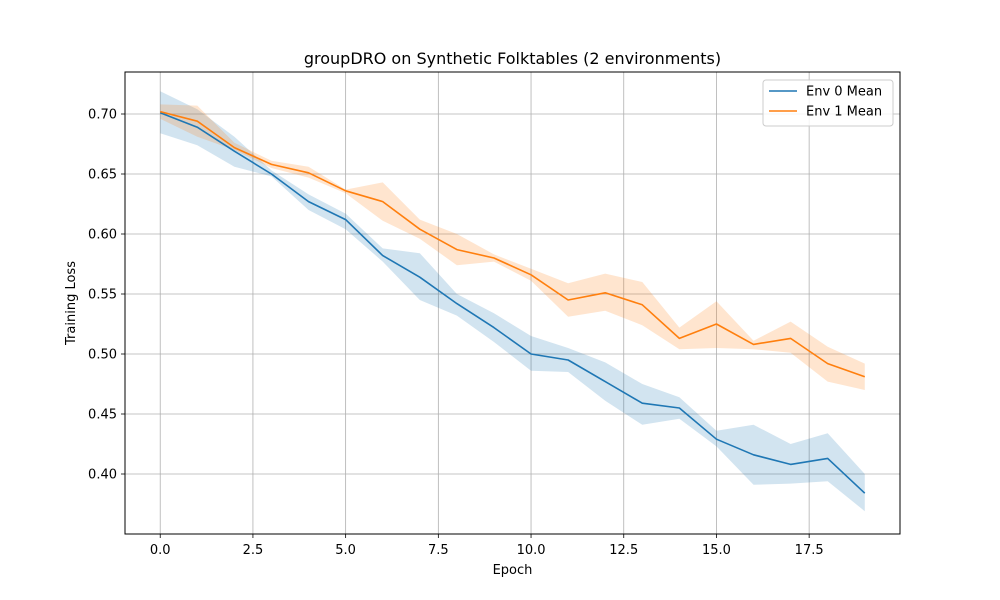 This screenshot has width=1000, height=600. I want to click on x-tick-label: 2.5, so click(253, 550).